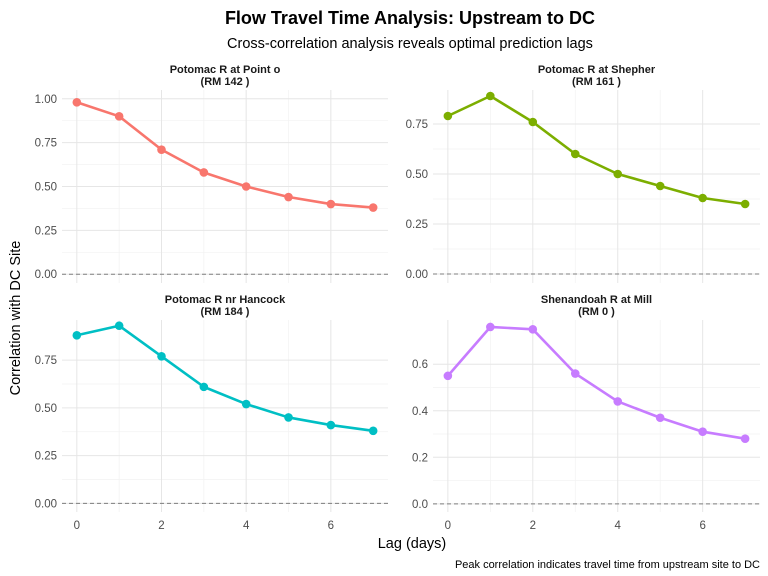 The width and height of the screenshot is (768, 576). Describe the element at coordinates (16, 318) in the screenshot. I see `y-axis-label: Correlation with DC Site` at that location.